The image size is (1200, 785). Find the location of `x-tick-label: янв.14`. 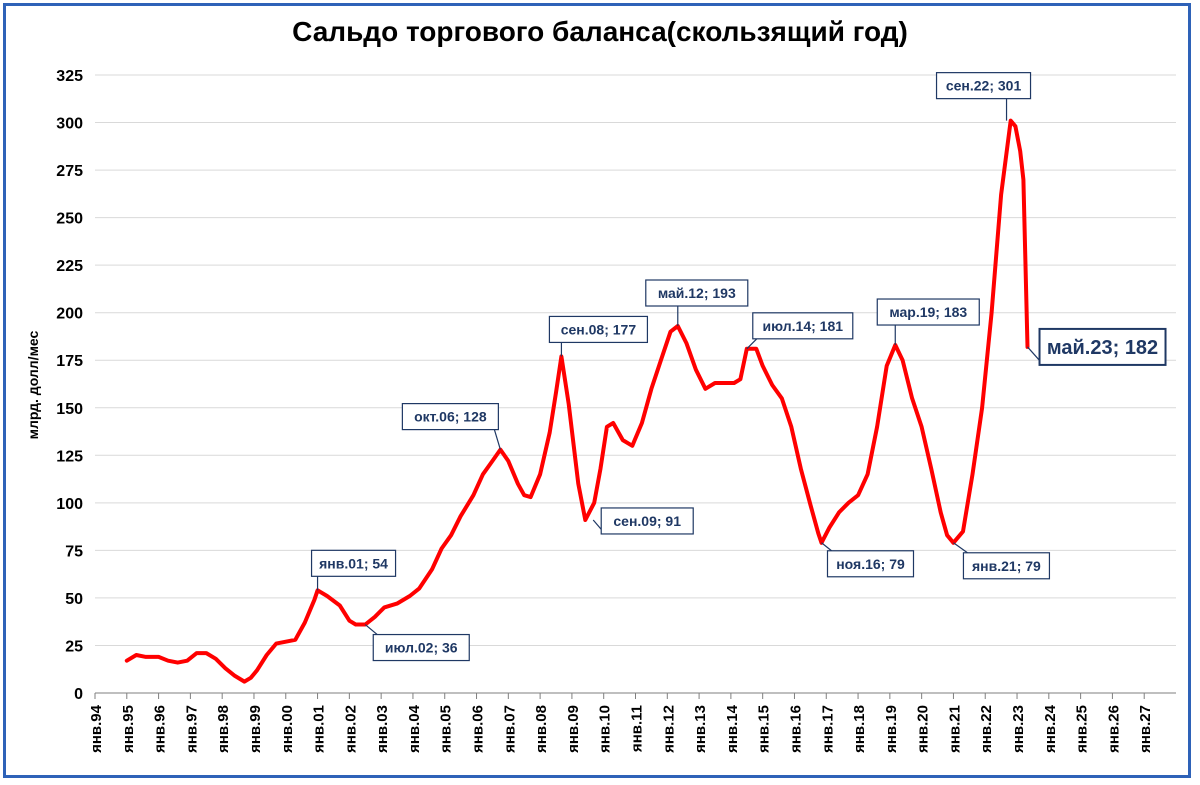

x-tick-label: янв.14 is located at coordinates (732, 728).